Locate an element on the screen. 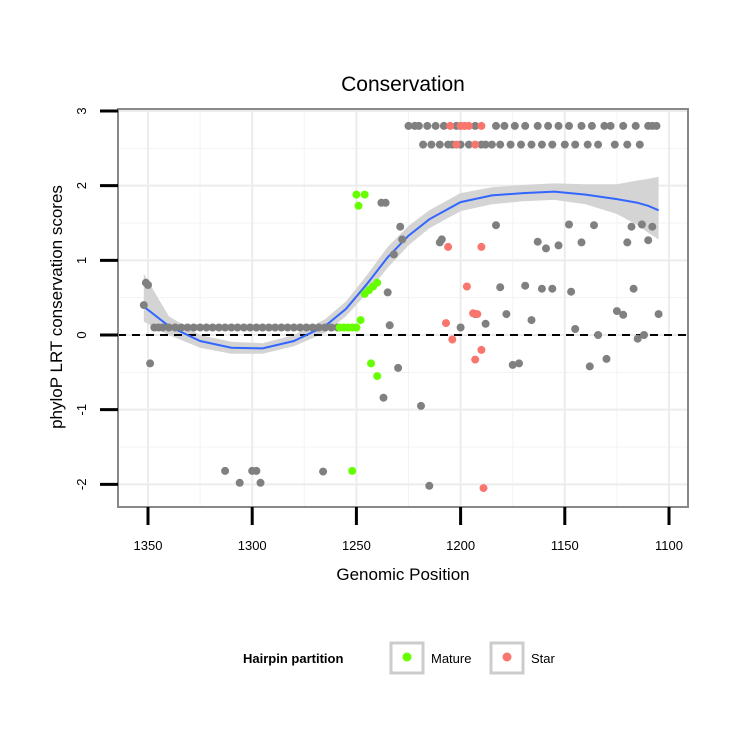  x-tick-label: 1200 is located at coordinates (460, 545).